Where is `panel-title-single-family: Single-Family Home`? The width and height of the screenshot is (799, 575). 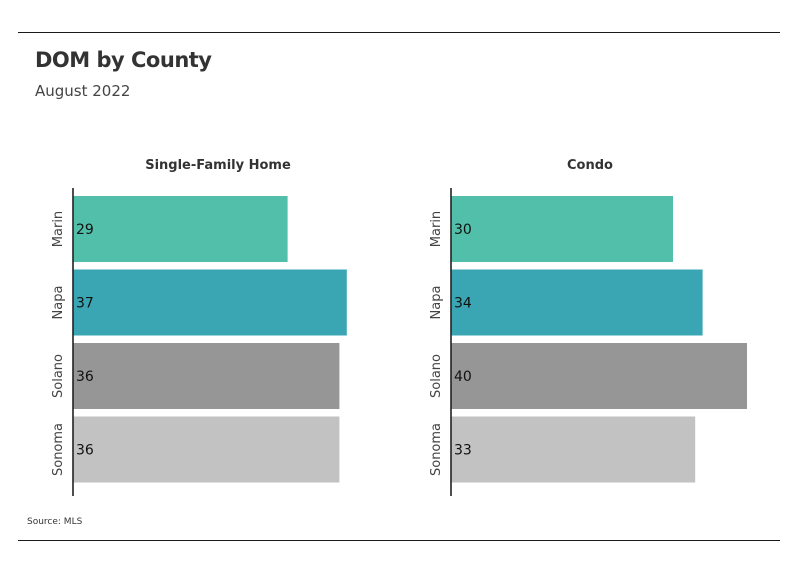
panel-title-single-family: Single-Family Home is located at coordinates (218, 165).